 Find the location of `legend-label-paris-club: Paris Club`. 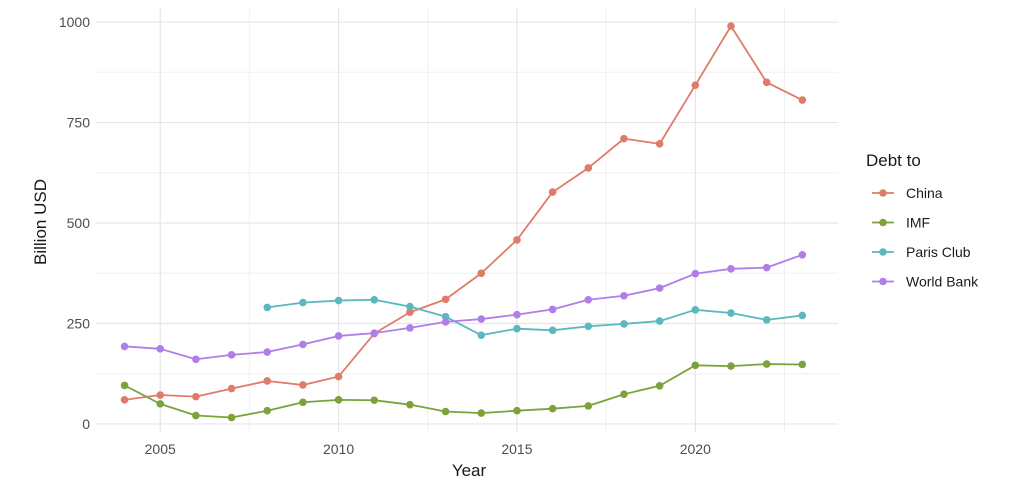

legend-label-paris-club: Paris Club is located at coordinates (938, 252).